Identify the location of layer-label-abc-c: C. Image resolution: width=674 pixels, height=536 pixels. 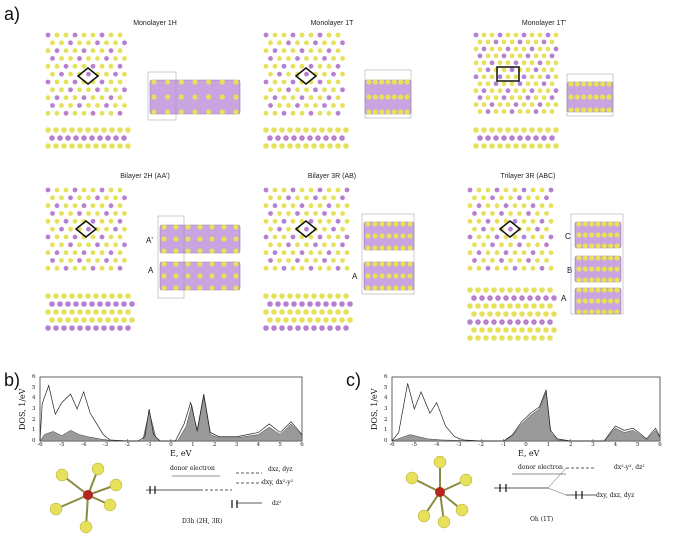
(568, 236).